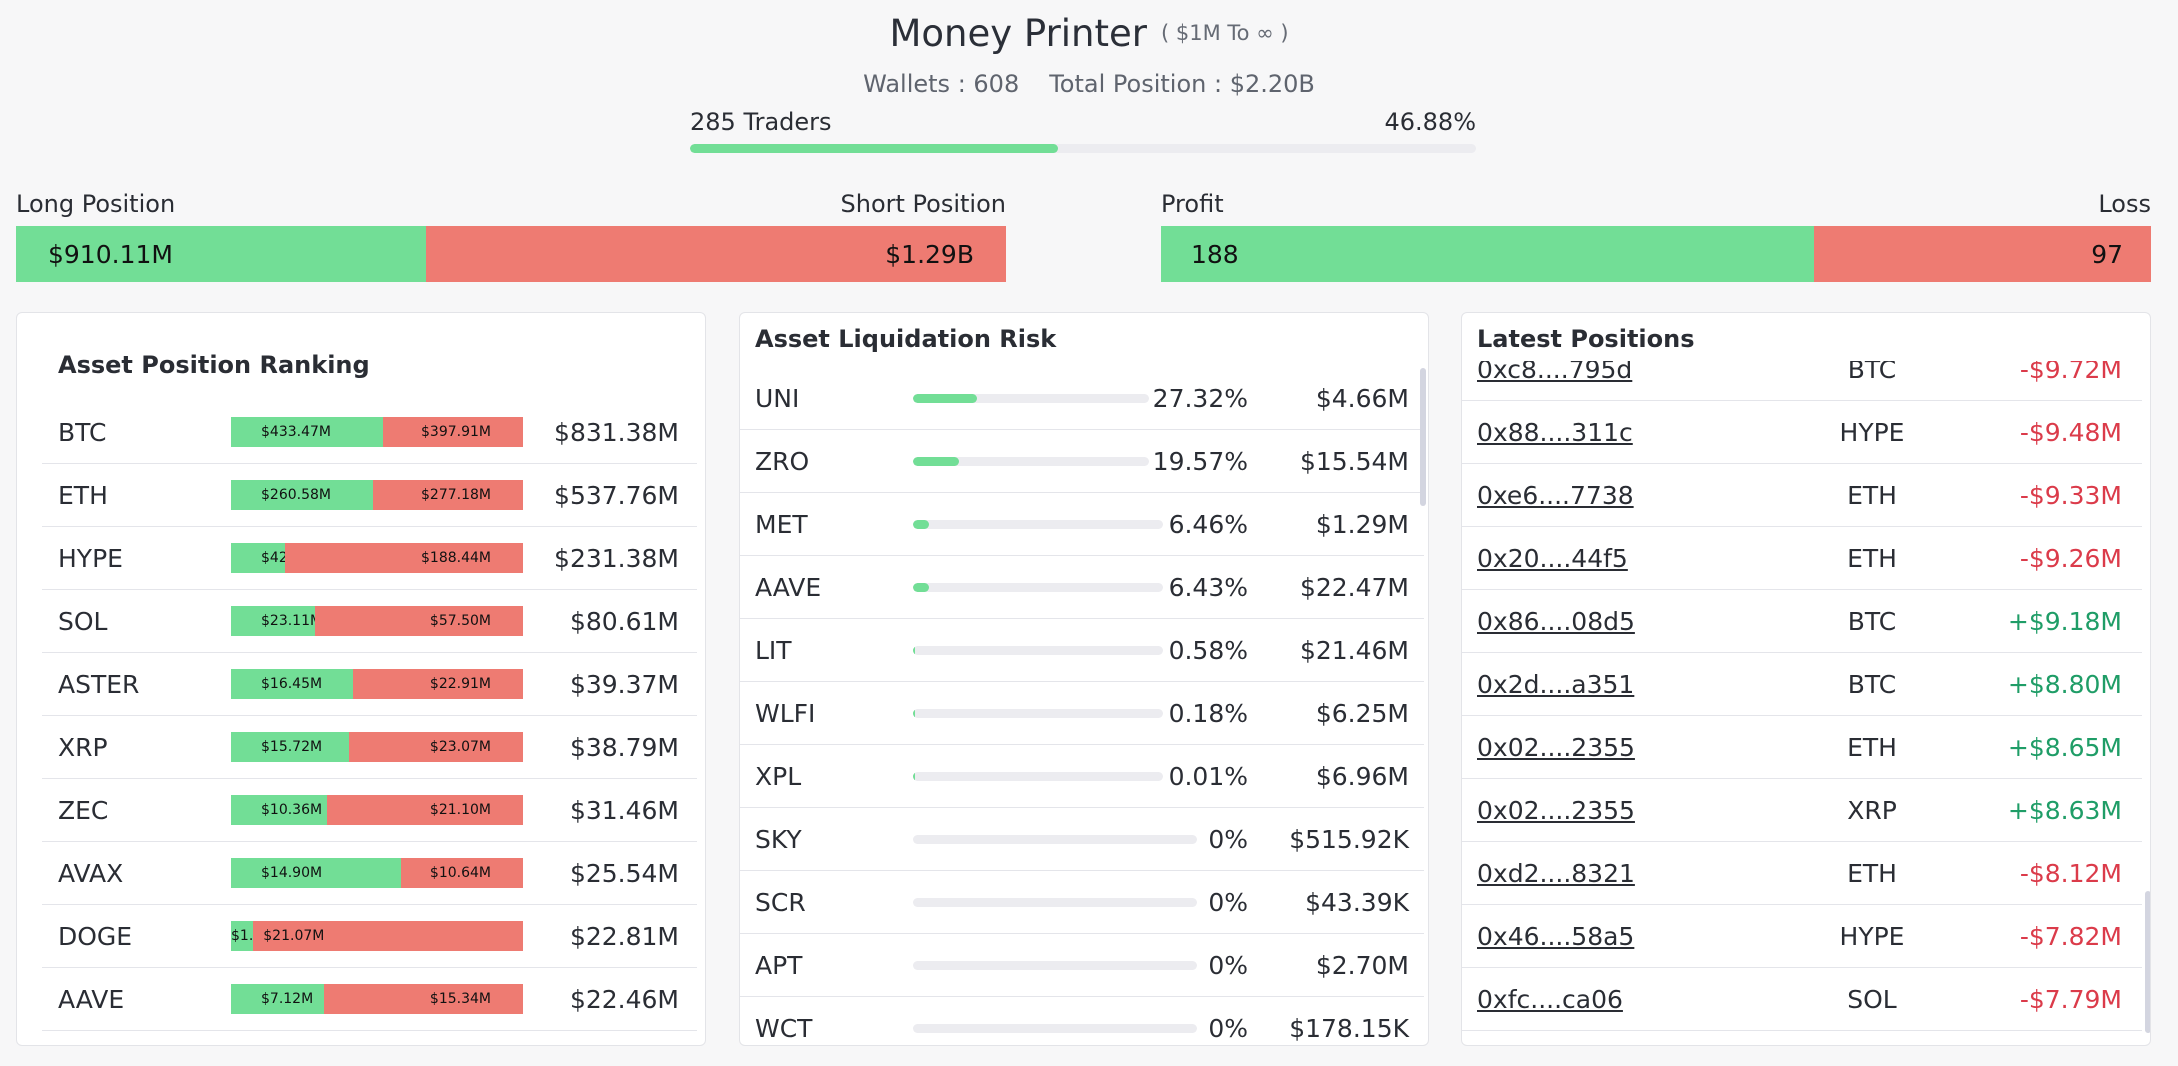 This screenshot has width=2178, height=1066. I want to click on liquidation-symbol: WCT, so click(784, 1028).